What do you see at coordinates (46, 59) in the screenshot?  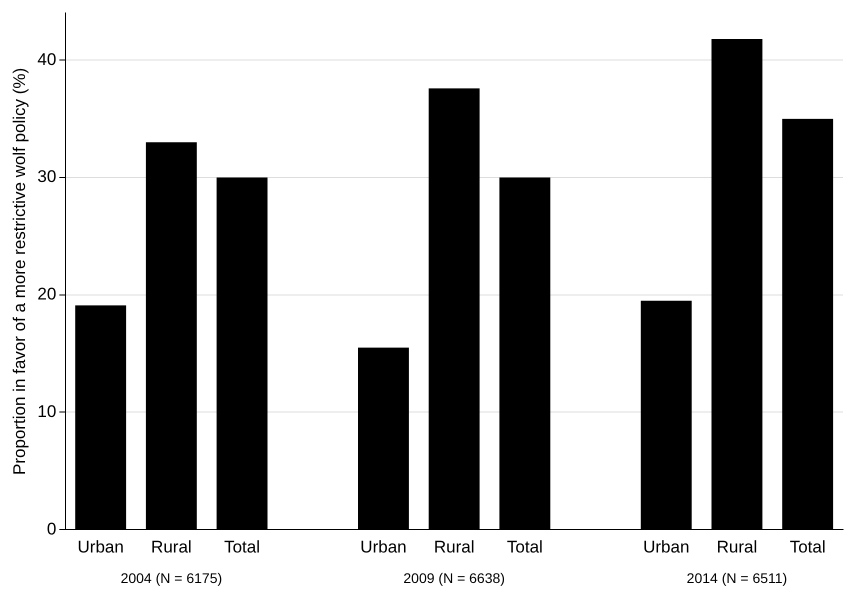 I see `y-tick-label: 40` at bounding box center [46, 59].